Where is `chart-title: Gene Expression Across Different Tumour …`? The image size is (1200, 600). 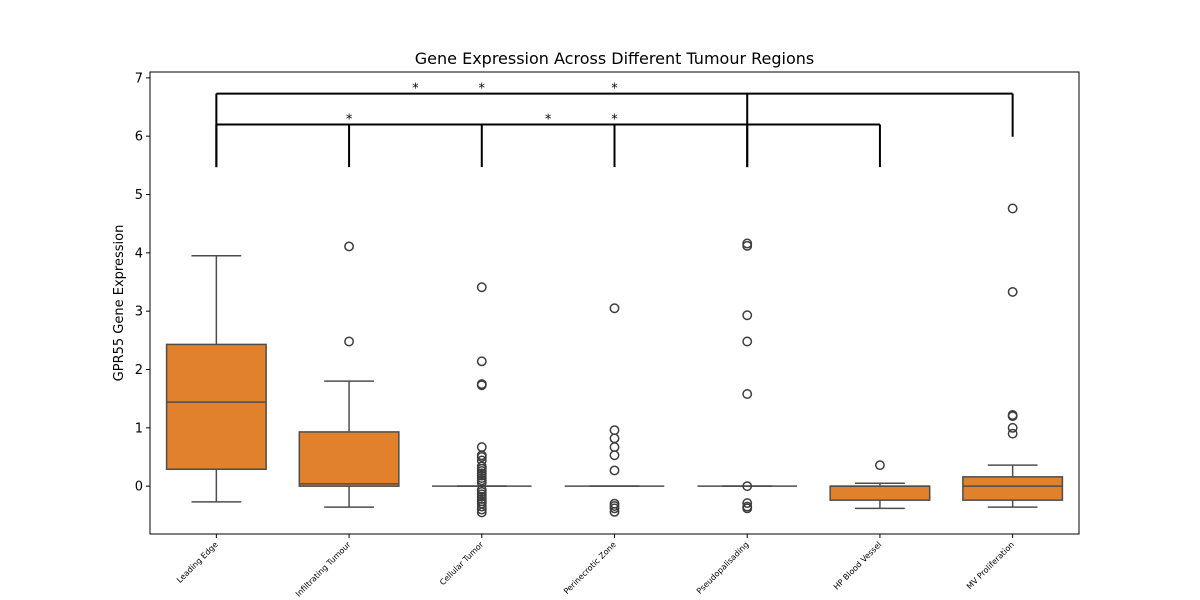
chart-title: Gene Expression Across Different Tumour … is located at coordinates (614, 58).